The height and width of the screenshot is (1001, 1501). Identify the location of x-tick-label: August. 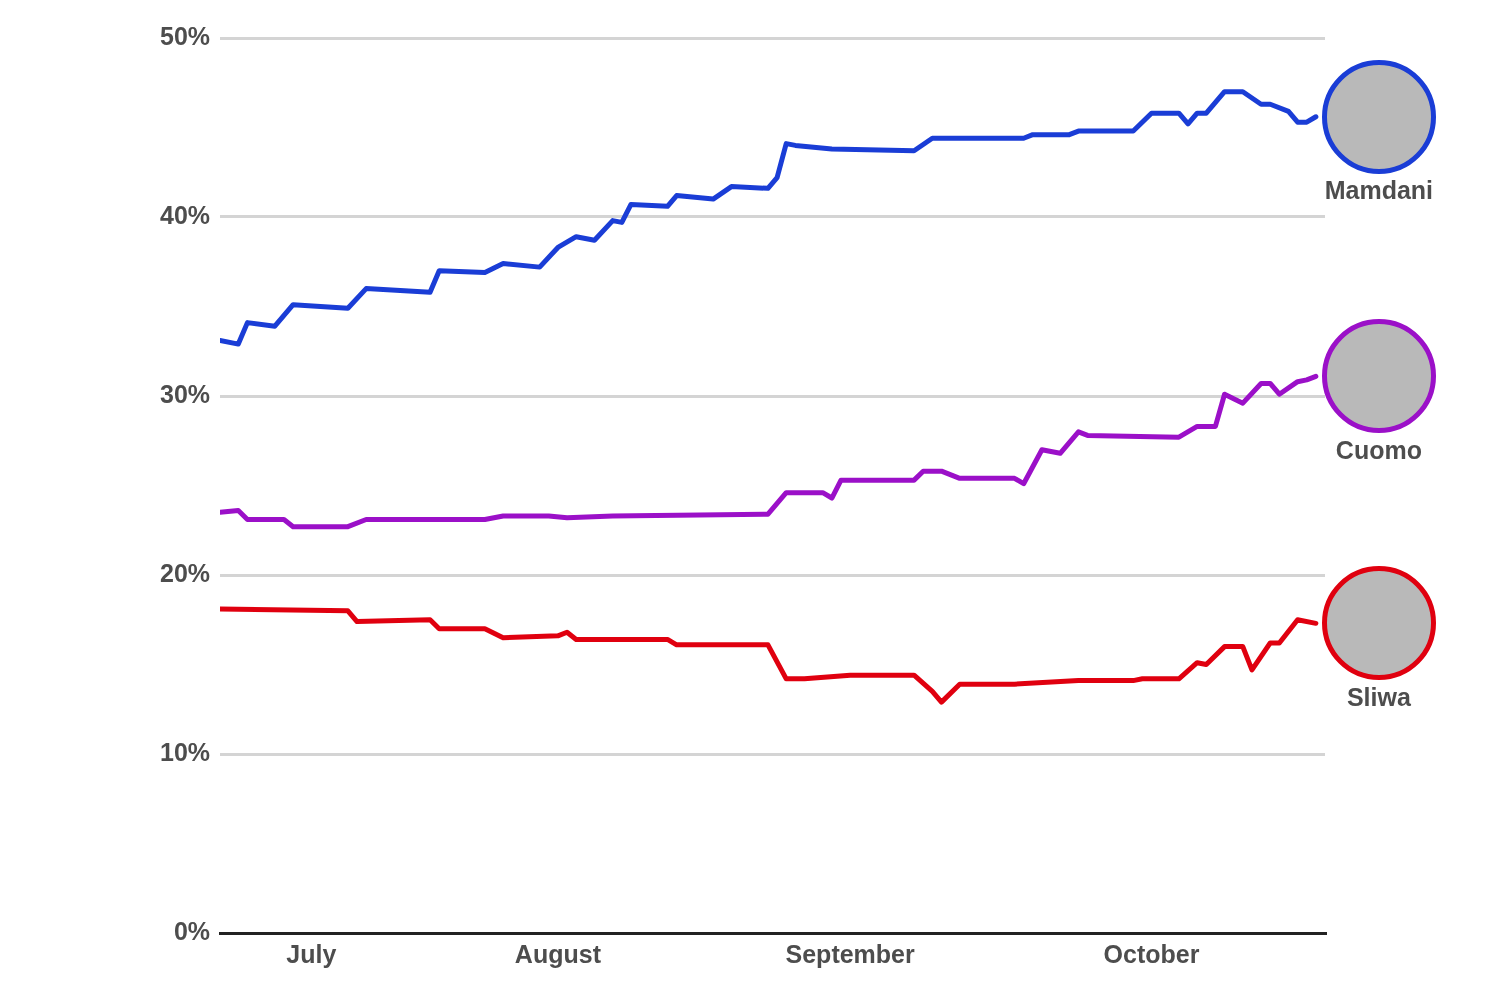
(558, 953).